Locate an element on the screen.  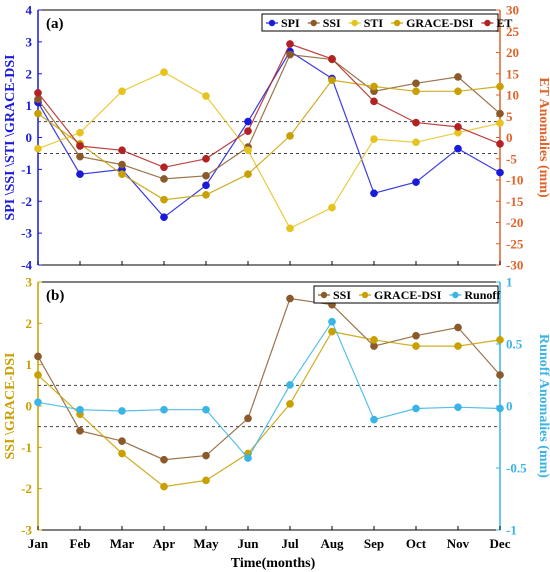
right-tick-label: -30 is located at coordinates (514, 265).